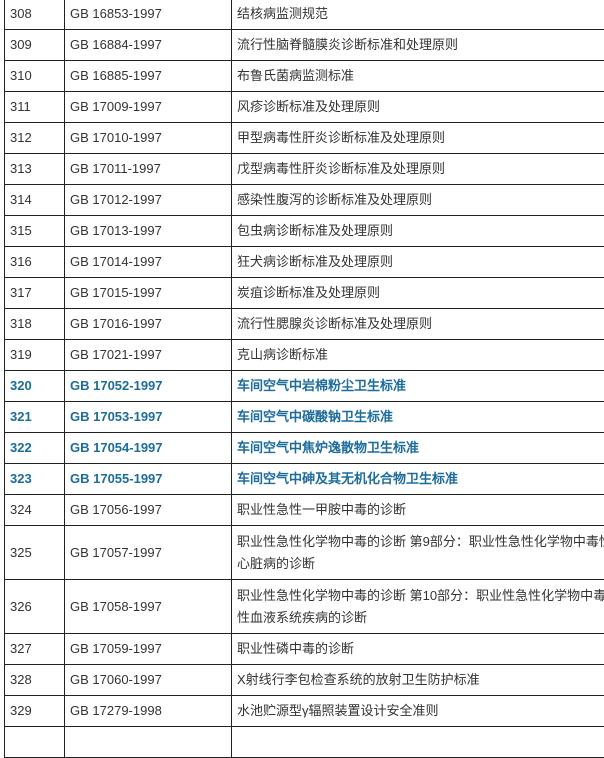 Image resolution: width=604 pixels, height=758 pixels. What do you see at coordinates (418, 510) in the screenshot?
I see `standard-title: 职业性急性一甲胺中毒的诊断` at bounding box center [418, 510].